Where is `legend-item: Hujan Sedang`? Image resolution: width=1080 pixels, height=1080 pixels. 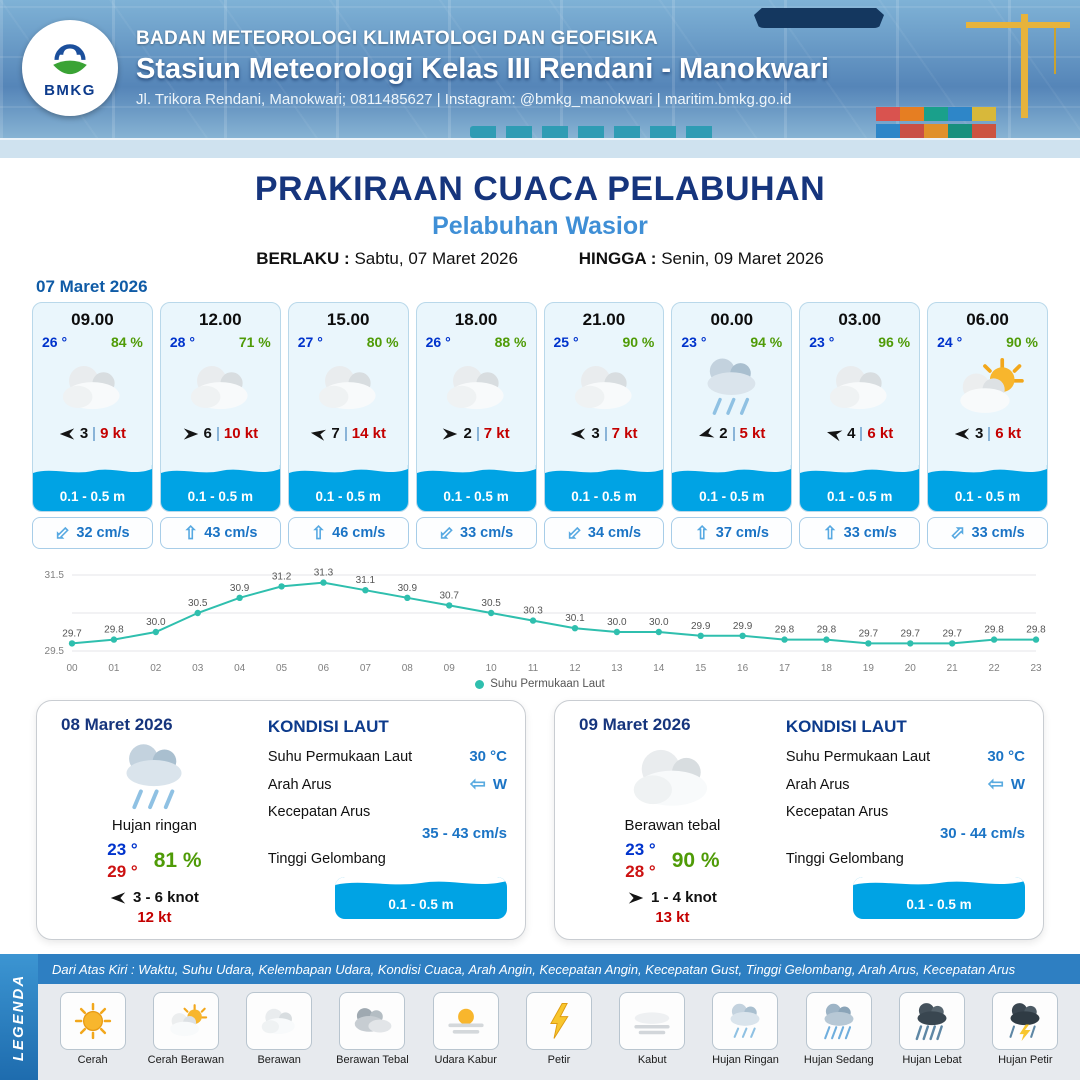
legend-item: Hujan Sedang is located at coordinates (838, 1029).